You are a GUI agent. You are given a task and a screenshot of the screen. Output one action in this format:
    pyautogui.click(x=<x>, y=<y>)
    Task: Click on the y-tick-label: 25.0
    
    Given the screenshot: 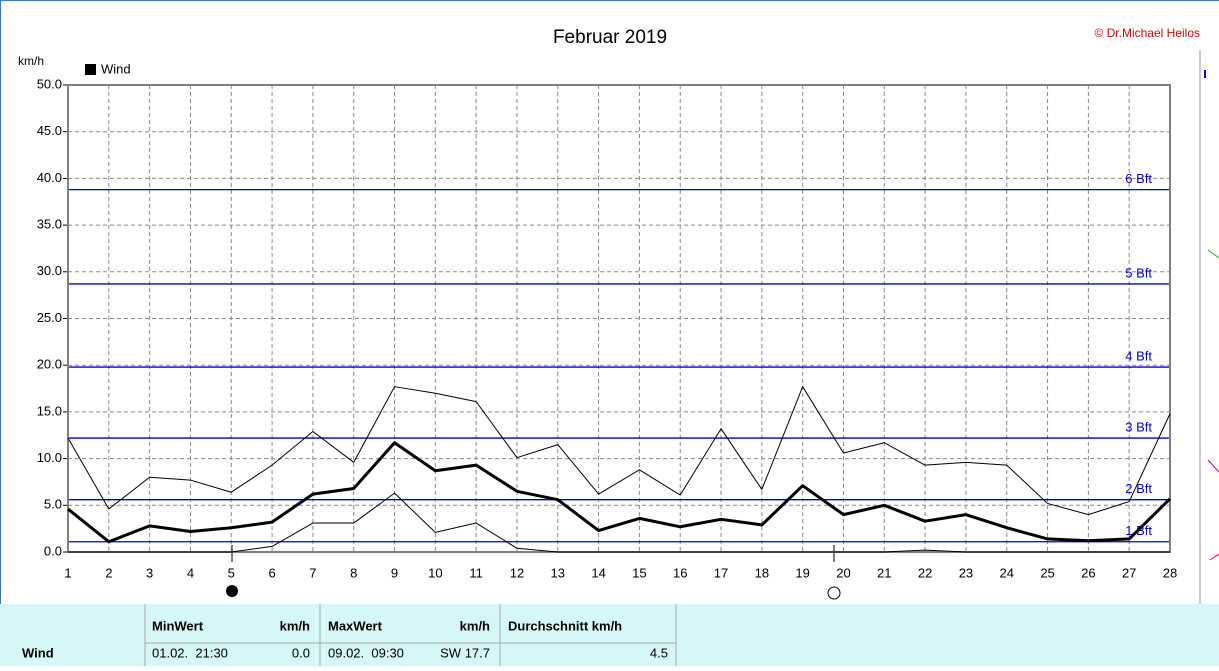 What is the action you would take?
    pyautogui.click(x=49, y=317)
    